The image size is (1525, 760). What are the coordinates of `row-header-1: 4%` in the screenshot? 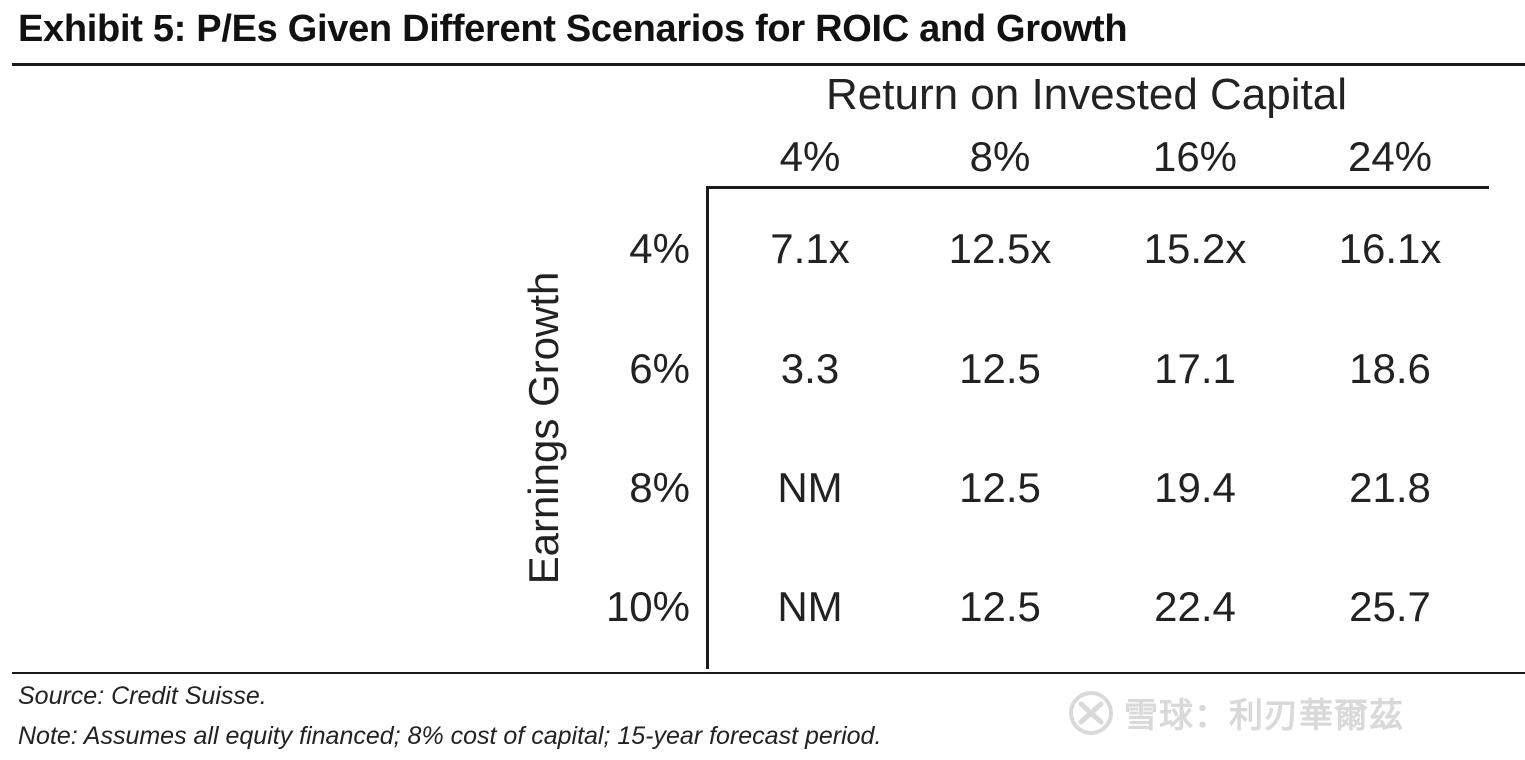 It's located at (659, 248).